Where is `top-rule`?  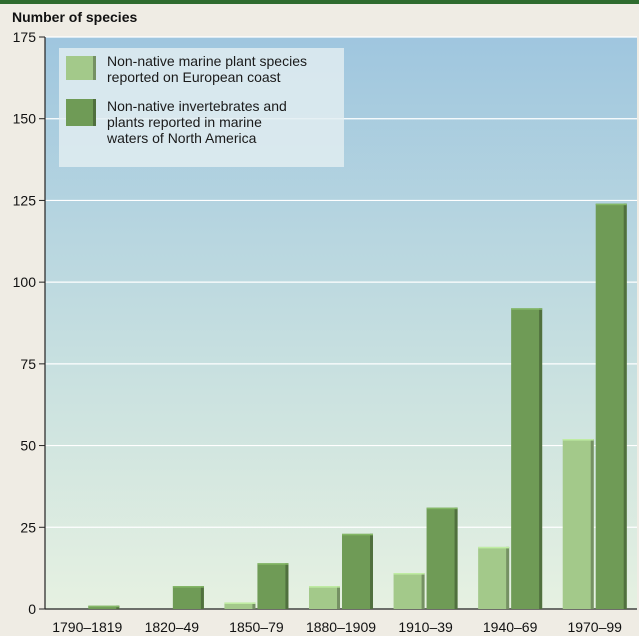 top-rule is located at coordinates (319, 2).